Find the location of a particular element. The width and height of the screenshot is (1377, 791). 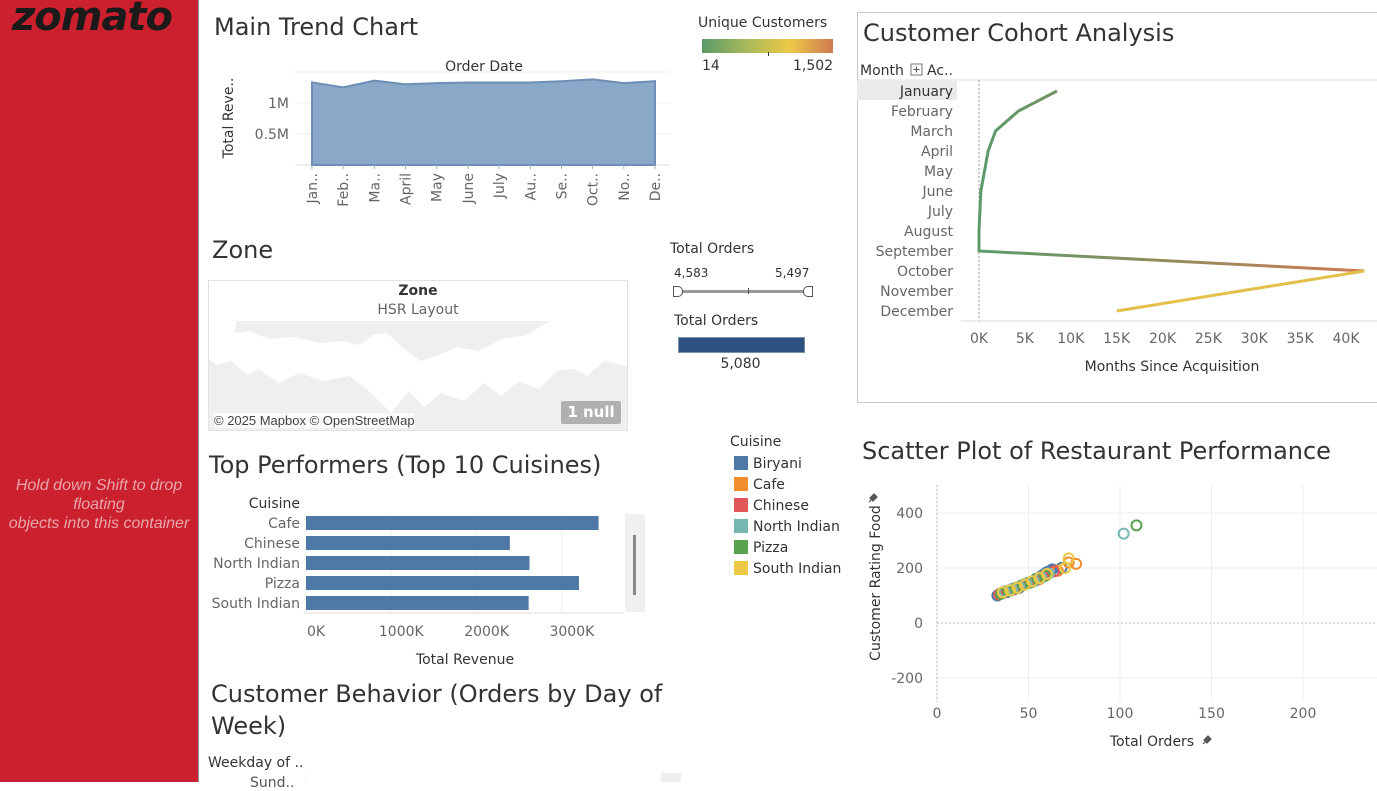

null-badge: 1 null is located at coordinates (591, 412).